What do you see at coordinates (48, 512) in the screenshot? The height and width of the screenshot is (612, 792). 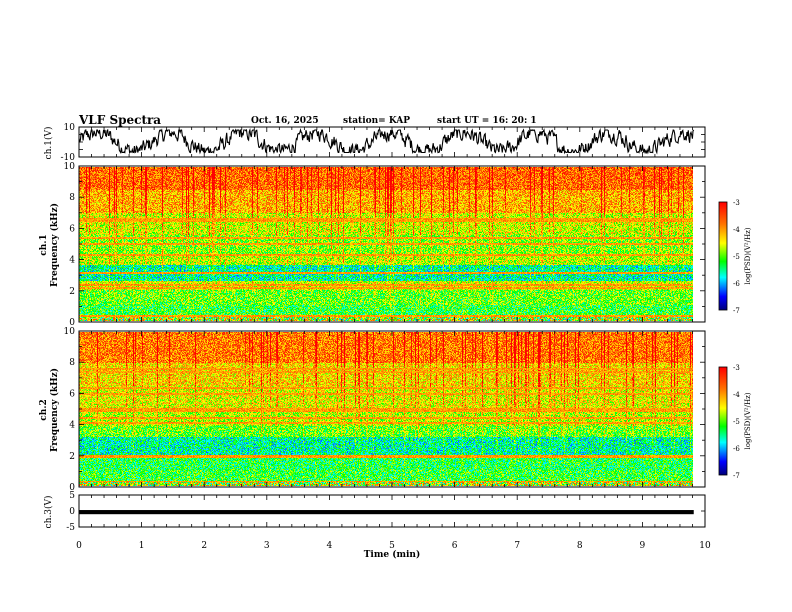 I see `ch3-volt-axis-label: ch.3(V)` at bounding box center [48, 512].